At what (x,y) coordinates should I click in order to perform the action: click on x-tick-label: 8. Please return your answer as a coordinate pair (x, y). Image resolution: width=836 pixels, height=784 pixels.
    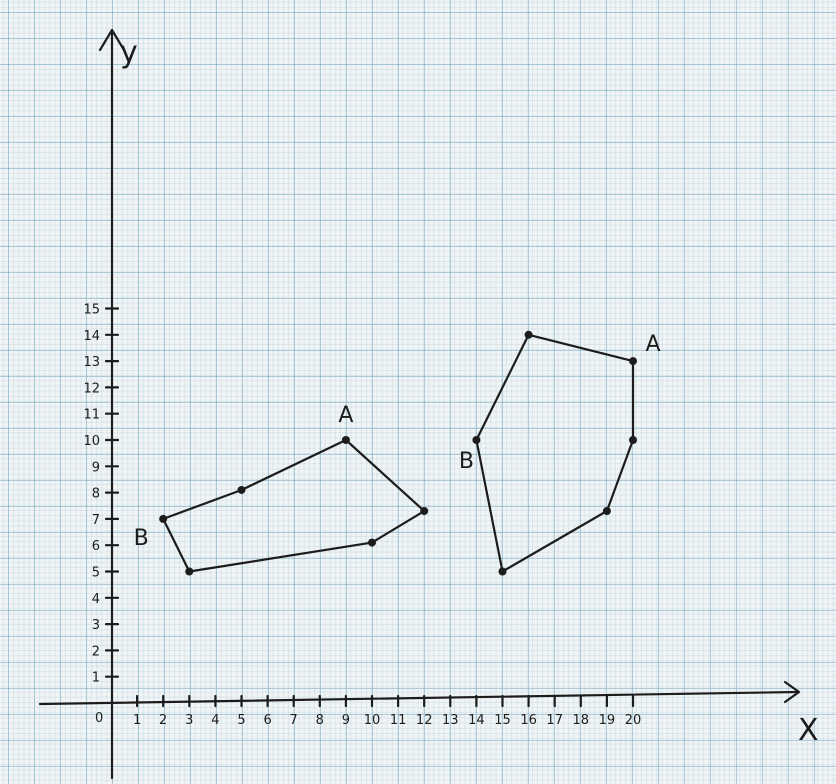
    Looking at the image, I should click on (320, 720).